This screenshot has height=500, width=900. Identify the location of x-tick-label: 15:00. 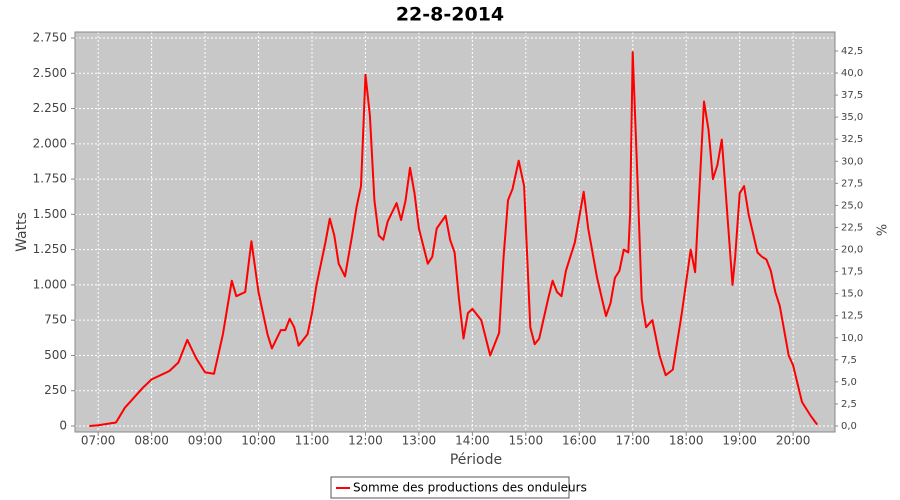
(526, 441).